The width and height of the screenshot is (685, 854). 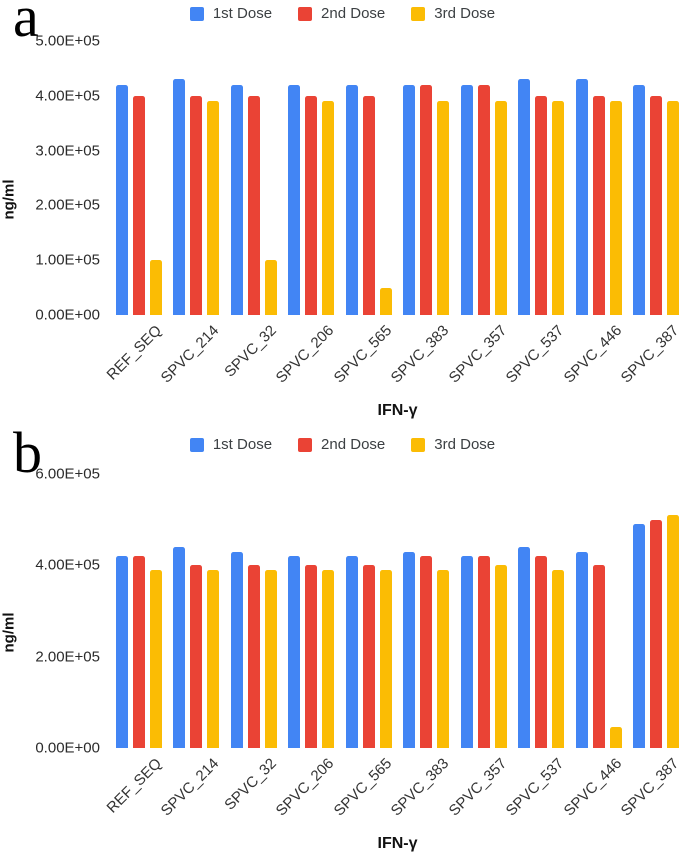 What do you see at coordinates (67, 260) in the screenshot?
I see `y-tick-label: 1.00E+05` at bounding box center [67, 260].